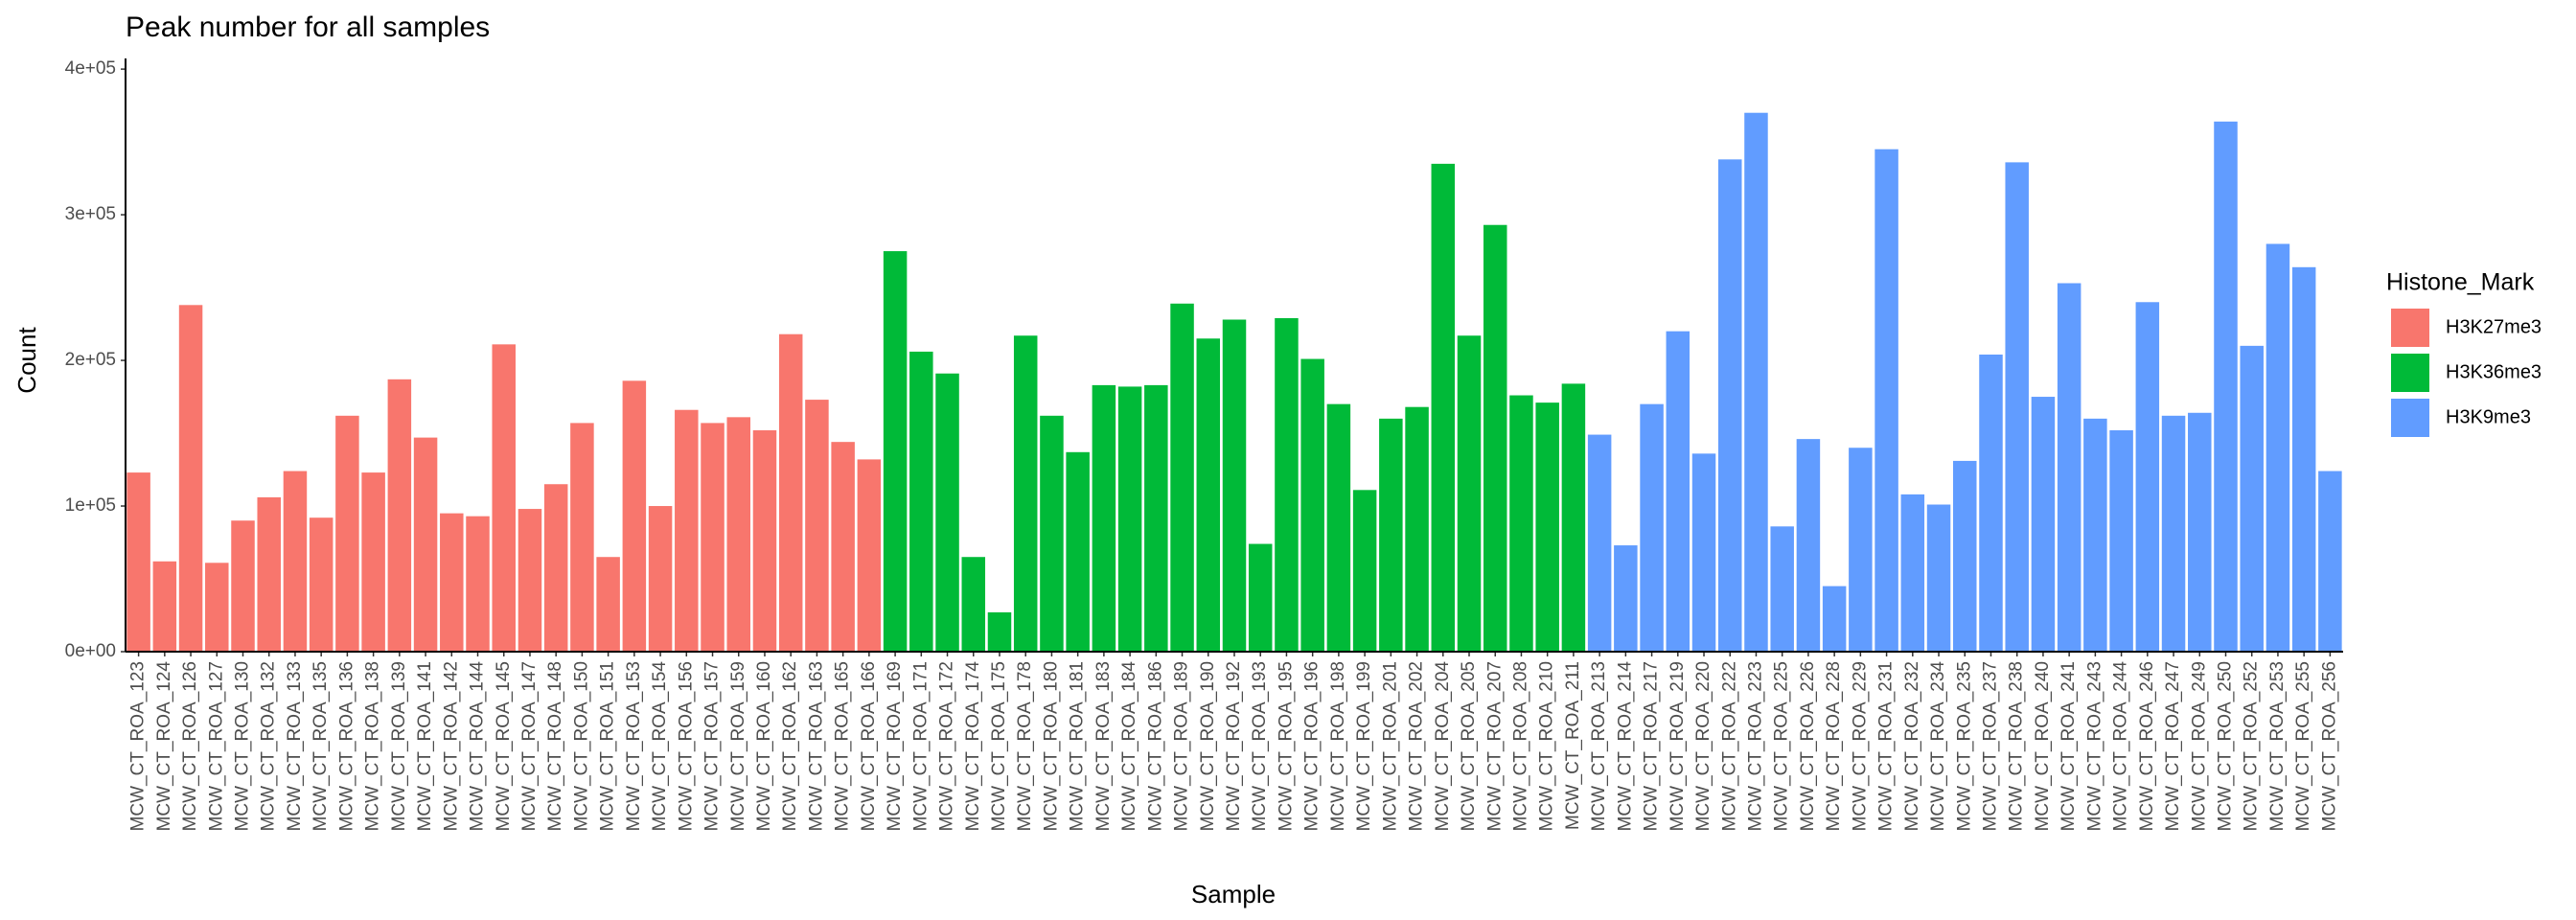 The height and width of the screenshot is (920, 2576). I want to click on x-tick-label: MCW_CT_ROA_151, so click(608, 746).